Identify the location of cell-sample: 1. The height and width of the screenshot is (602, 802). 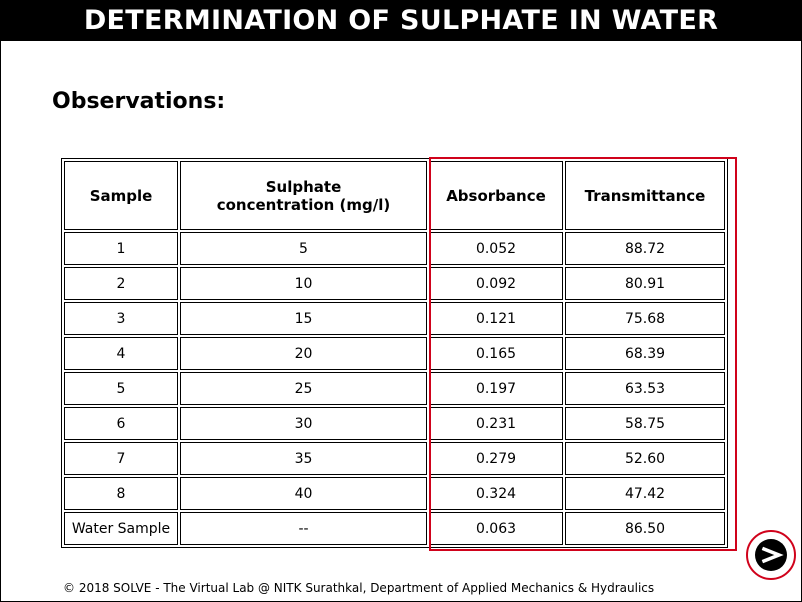
(121, 248).